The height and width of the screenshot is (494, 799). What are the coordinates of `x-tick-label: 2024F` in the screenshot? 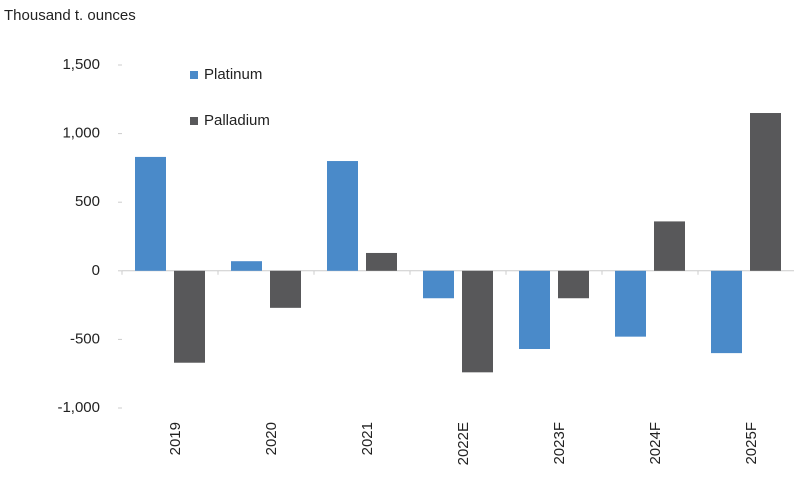 It's located at (655, 443).